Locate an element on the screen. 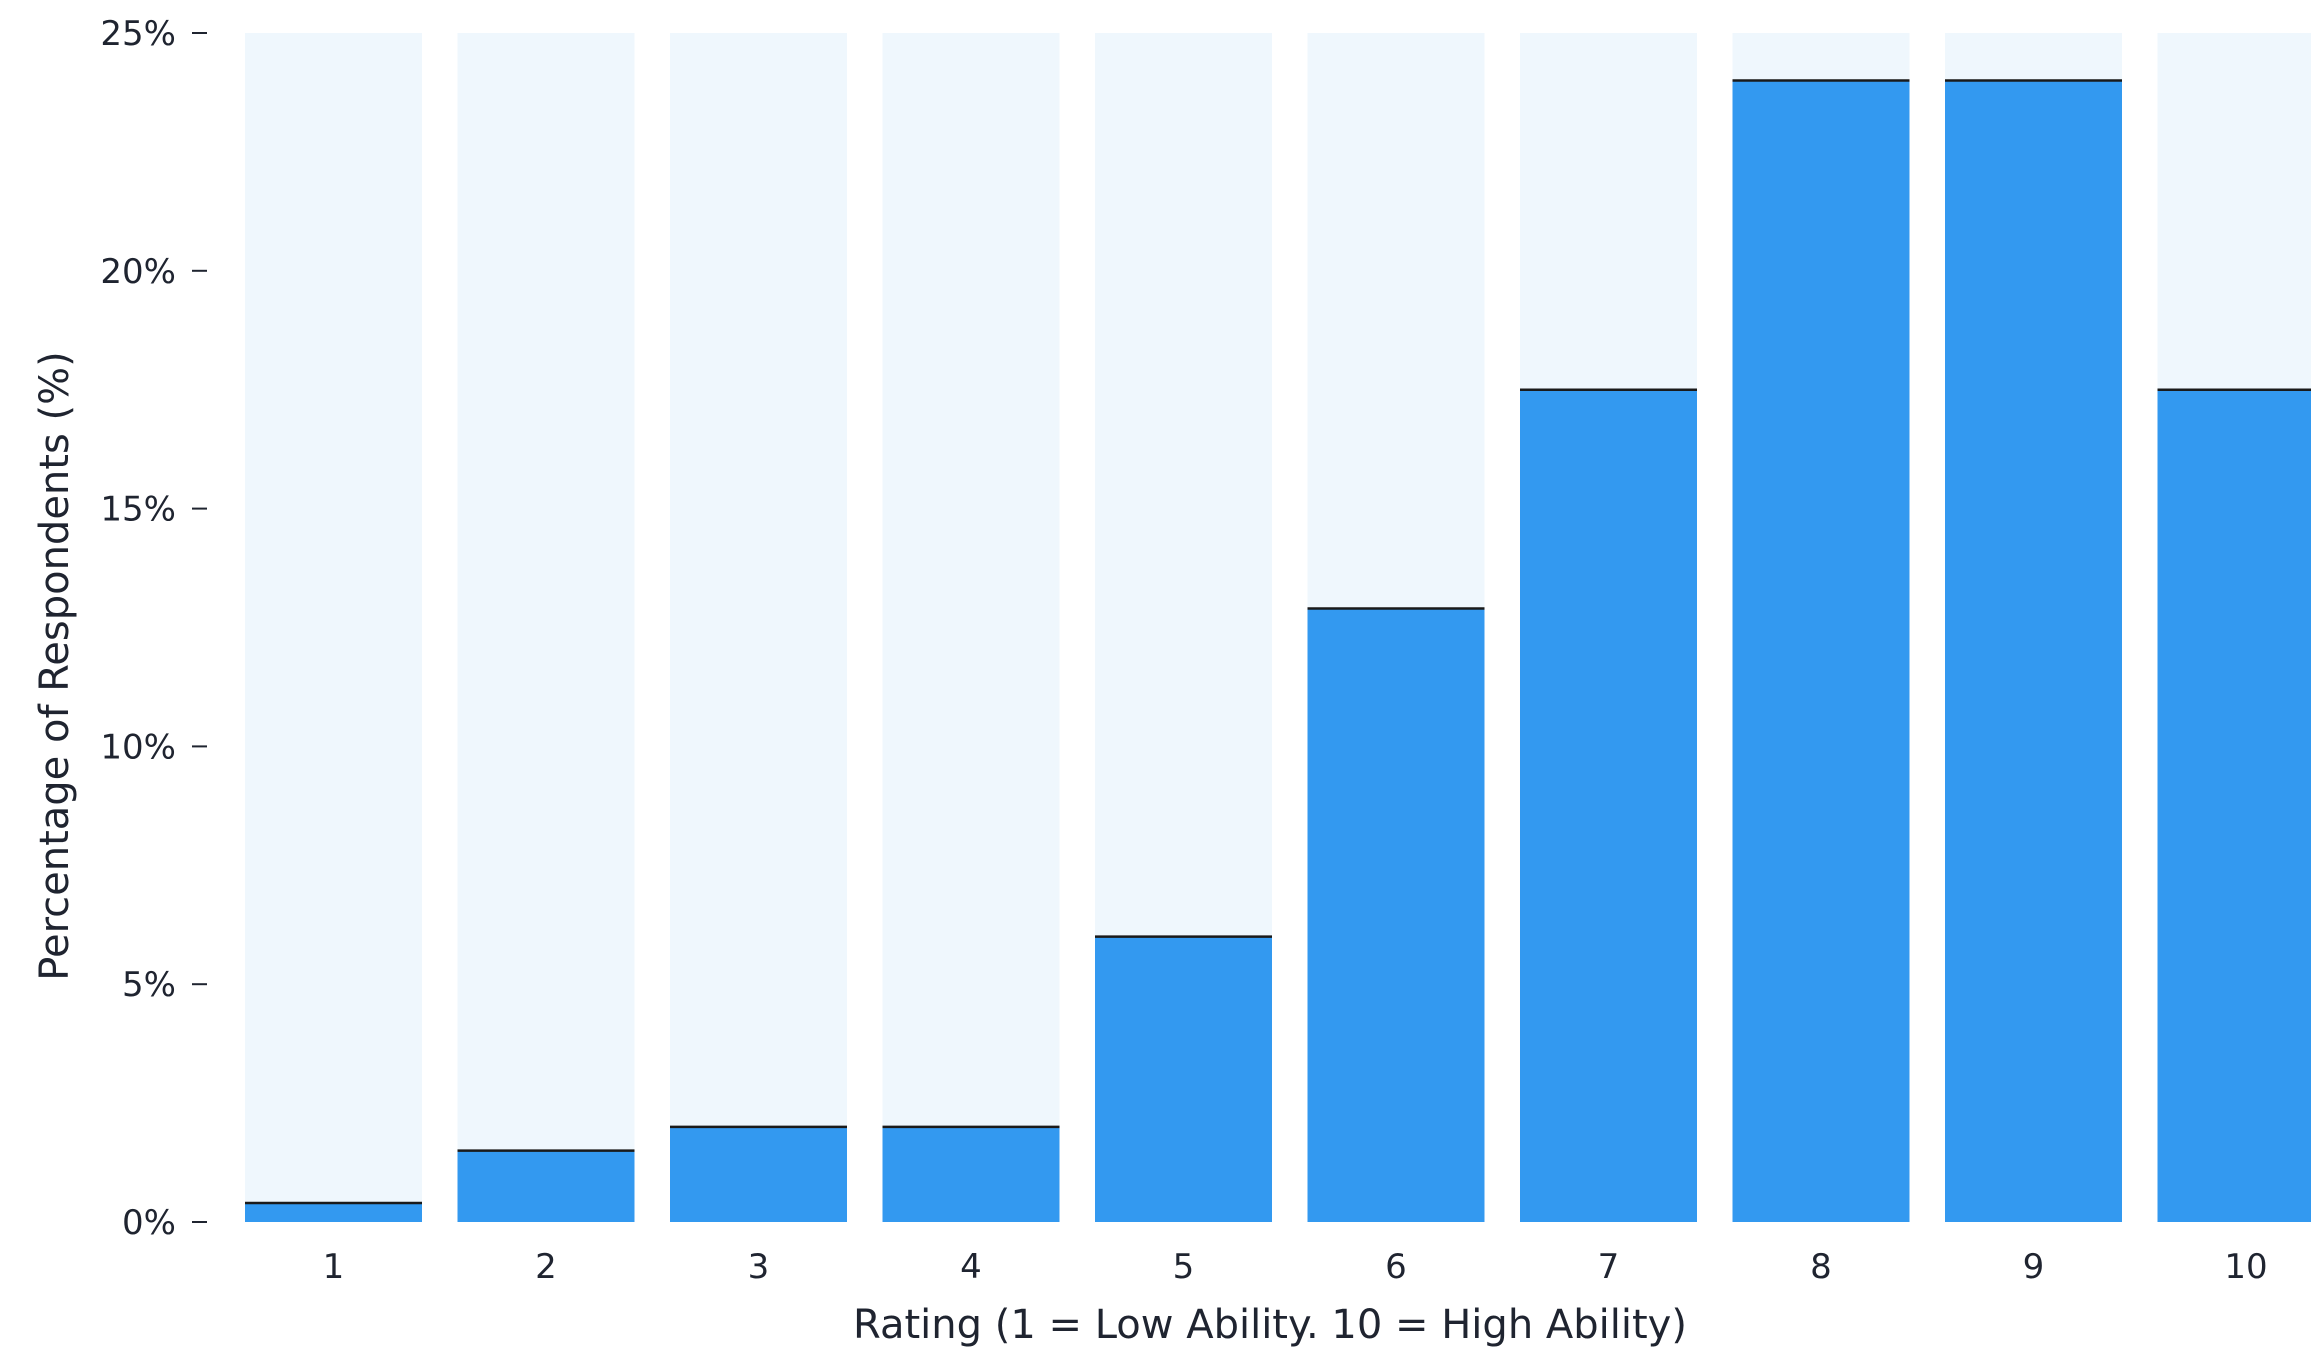  y-axis-title: Percentage of Respondents (%) is located at coordinates (55, 665).